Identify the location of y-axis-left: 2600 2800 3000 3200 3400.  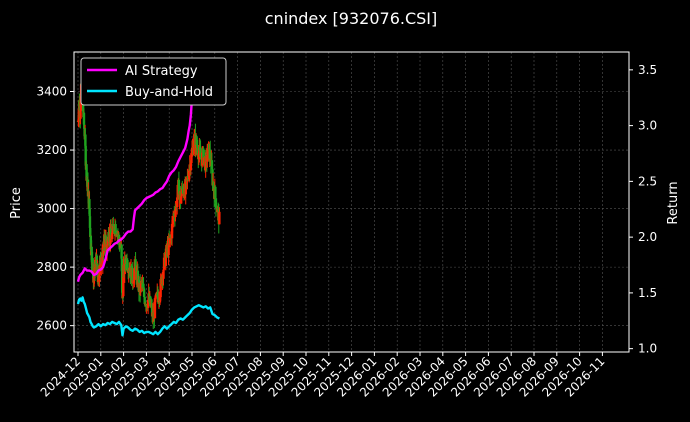
(55, 209).